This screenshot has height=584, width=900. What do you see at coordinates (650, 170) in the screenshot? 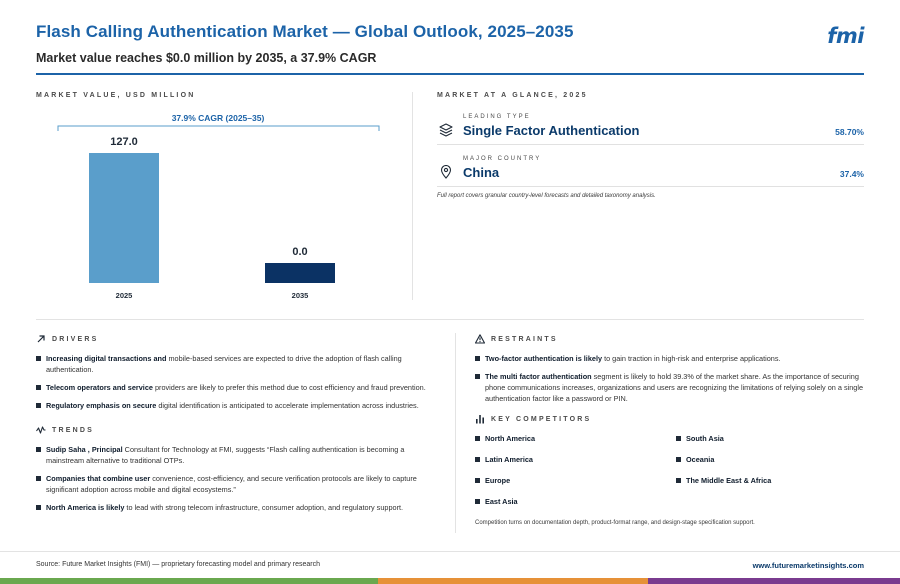
I see `glance-row-major-country: MAJOR COUNTRY China 37.4%` at bounding box center [650, 170].